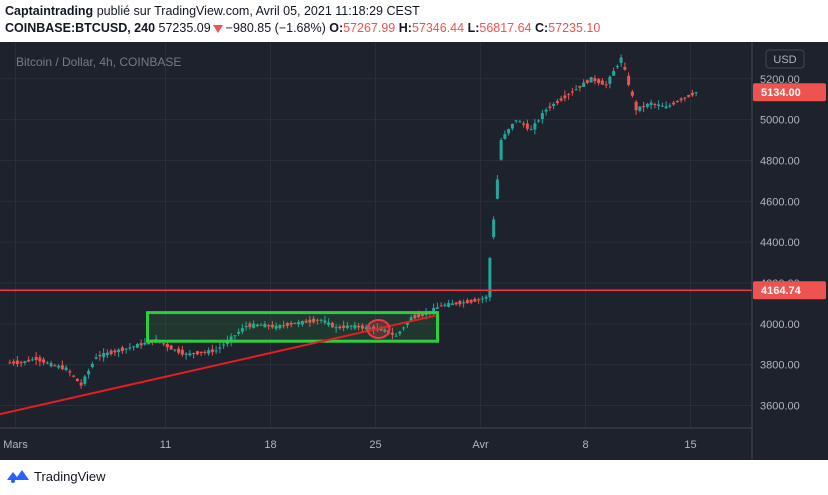  I want to click on trend-line, so click(218, 365).